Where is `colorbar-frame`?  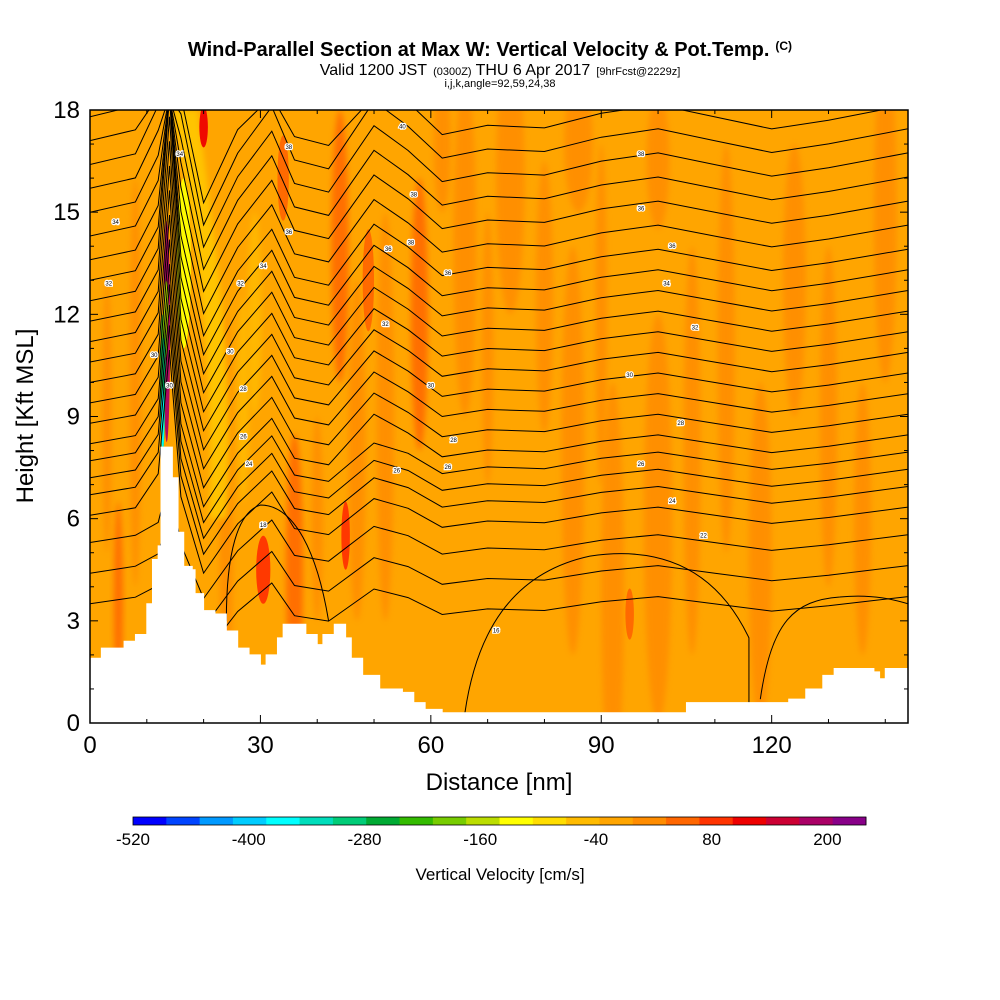
colorbar-frame is located at coordinates (499, 821).